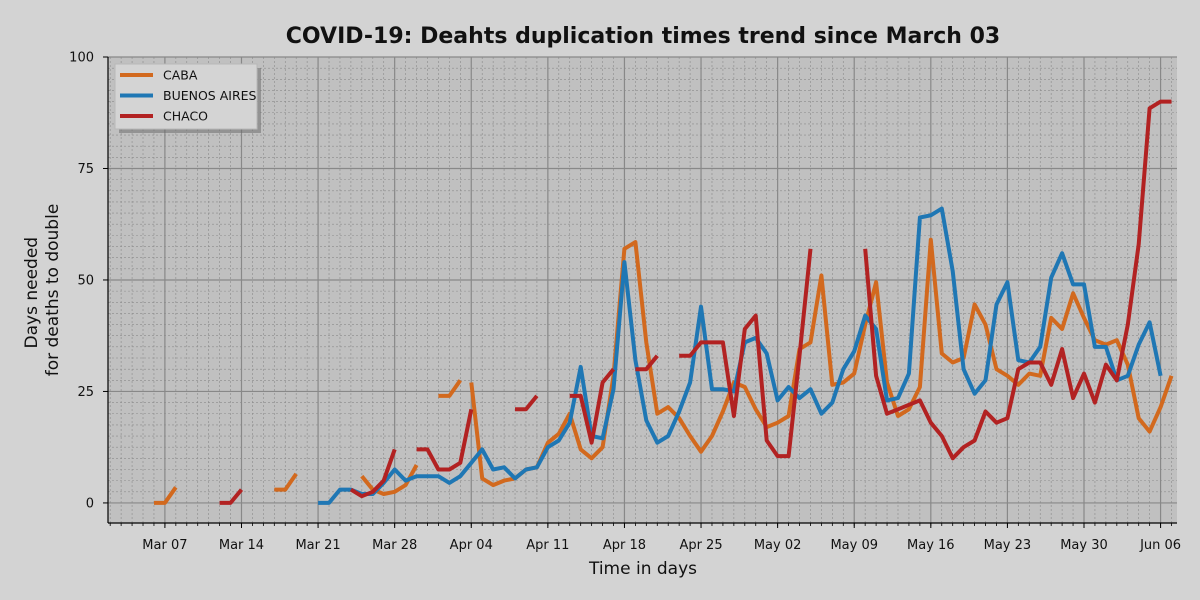  What do you see at coordinates (90, 503) in the screenshot?
I see `y-tick-label: 0` at bounding box center [90, 503].